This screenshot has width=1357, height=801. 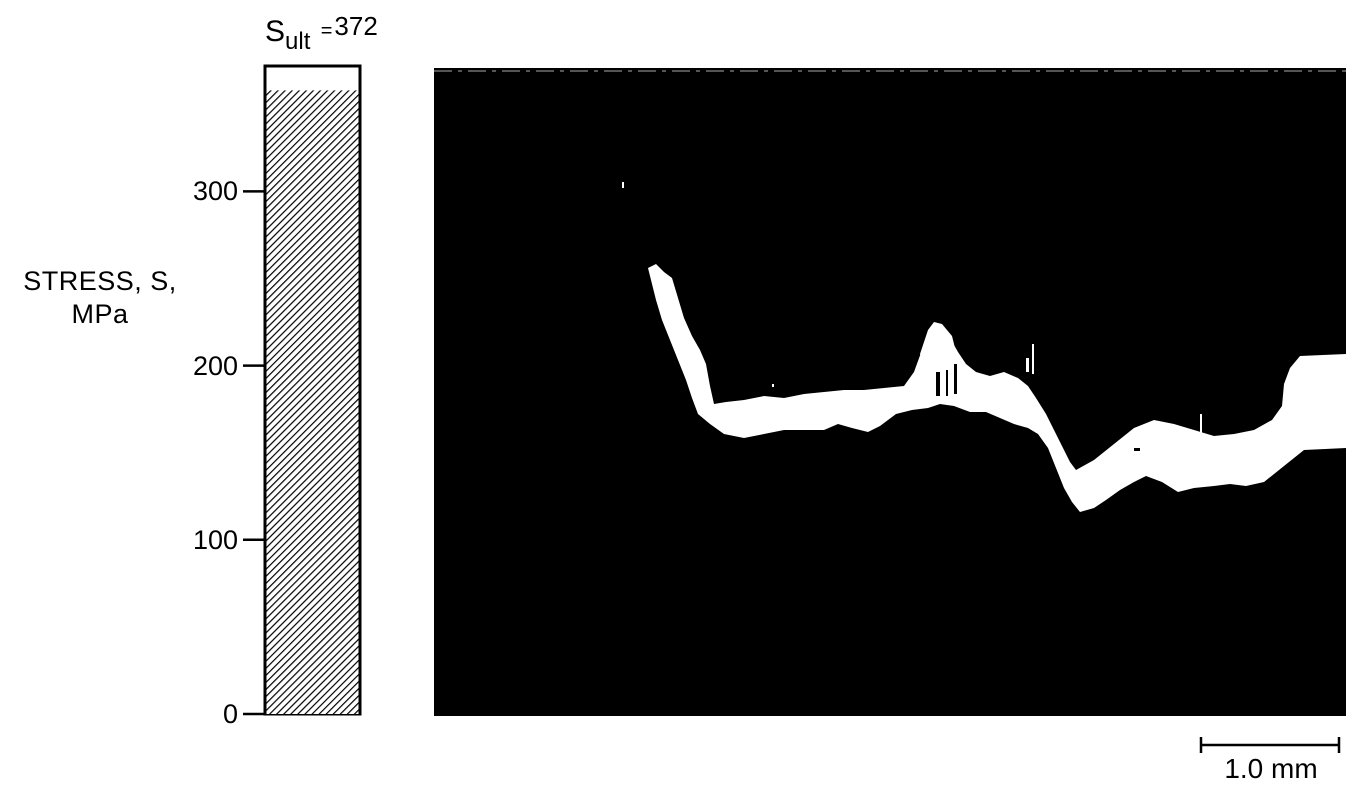 What do you see at coordinates (100, 314) in the screenshot?
I see `stress-axis-label-line-2: MPa` at bounding box center [100, 314].